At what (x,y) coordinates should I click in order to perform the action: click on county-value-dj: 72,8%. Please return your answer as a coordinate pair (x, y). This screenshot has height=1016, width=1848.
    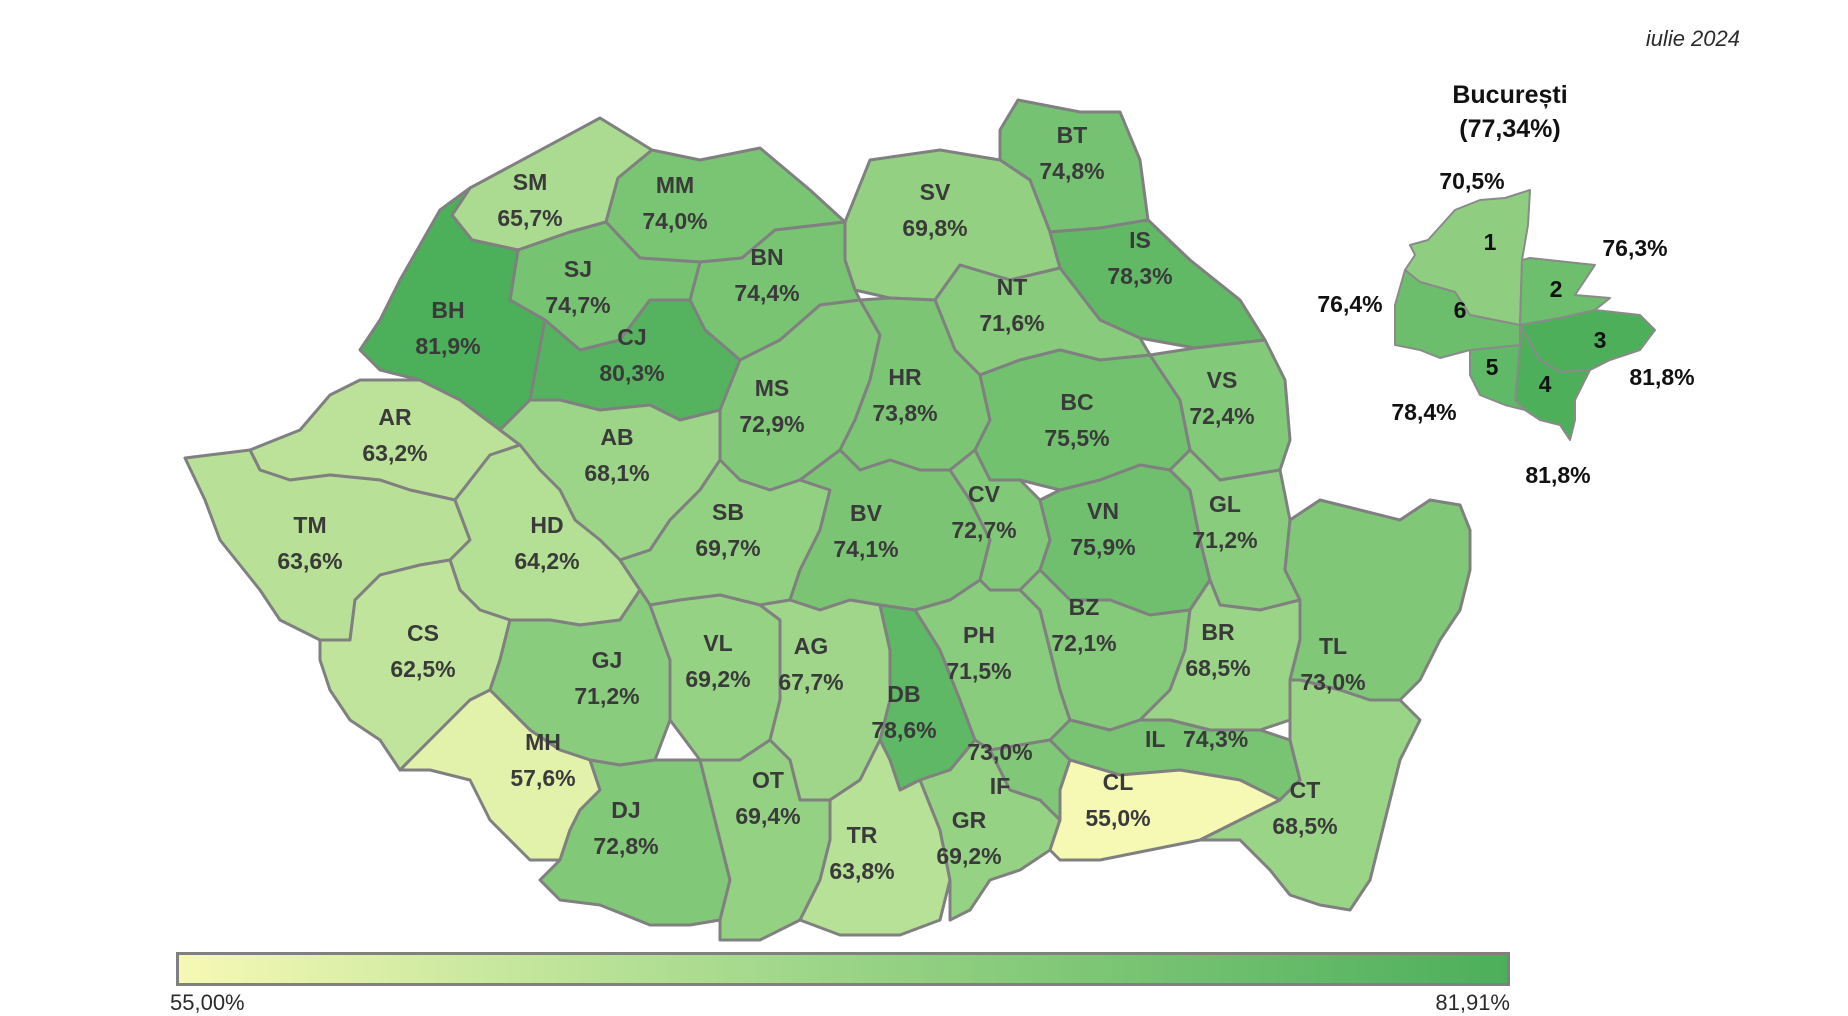
    Looking at the image, I should click on (625, 846).